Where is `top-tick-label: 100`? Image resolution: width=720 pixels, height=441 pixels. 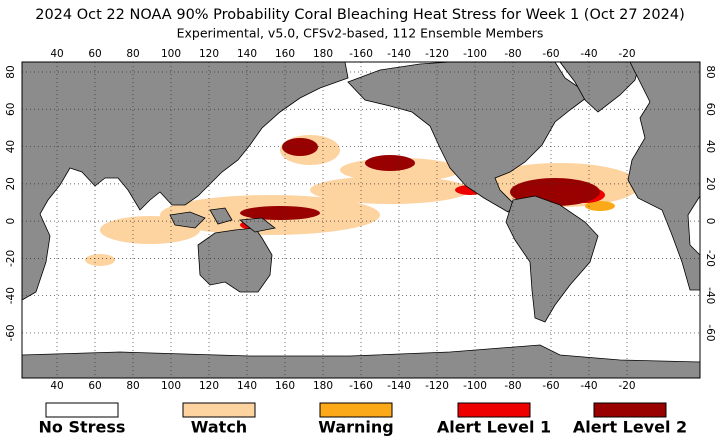
top-tick-label: 100 is located at coordinates (171, 54).